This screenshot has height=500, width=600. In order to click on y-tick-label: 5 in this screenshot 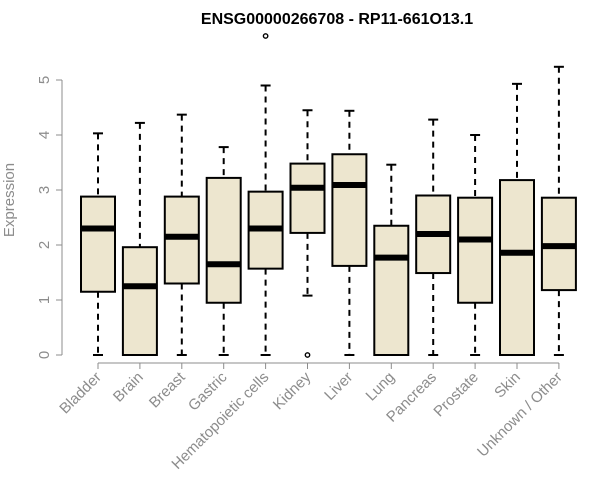, I will do `click(44, 80)`.